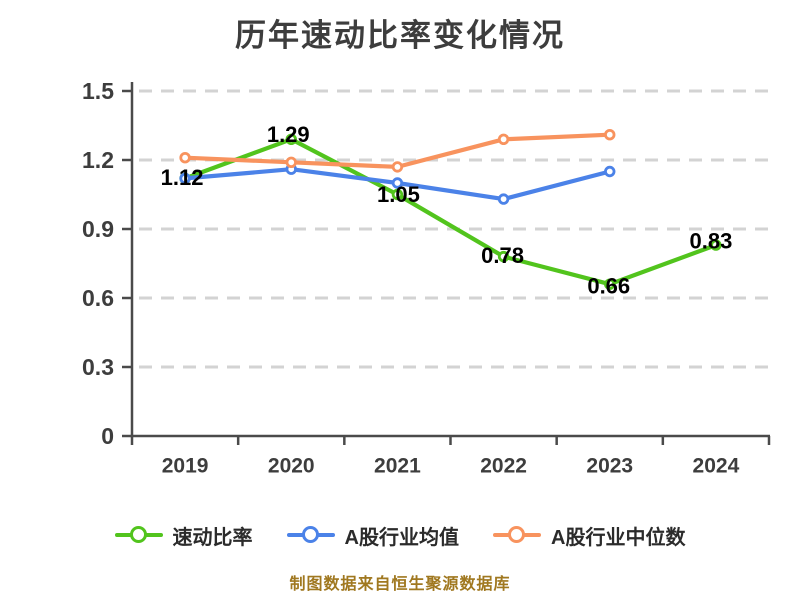  I want to click on legend-marker-industry-median-icon, so click(517, 535).